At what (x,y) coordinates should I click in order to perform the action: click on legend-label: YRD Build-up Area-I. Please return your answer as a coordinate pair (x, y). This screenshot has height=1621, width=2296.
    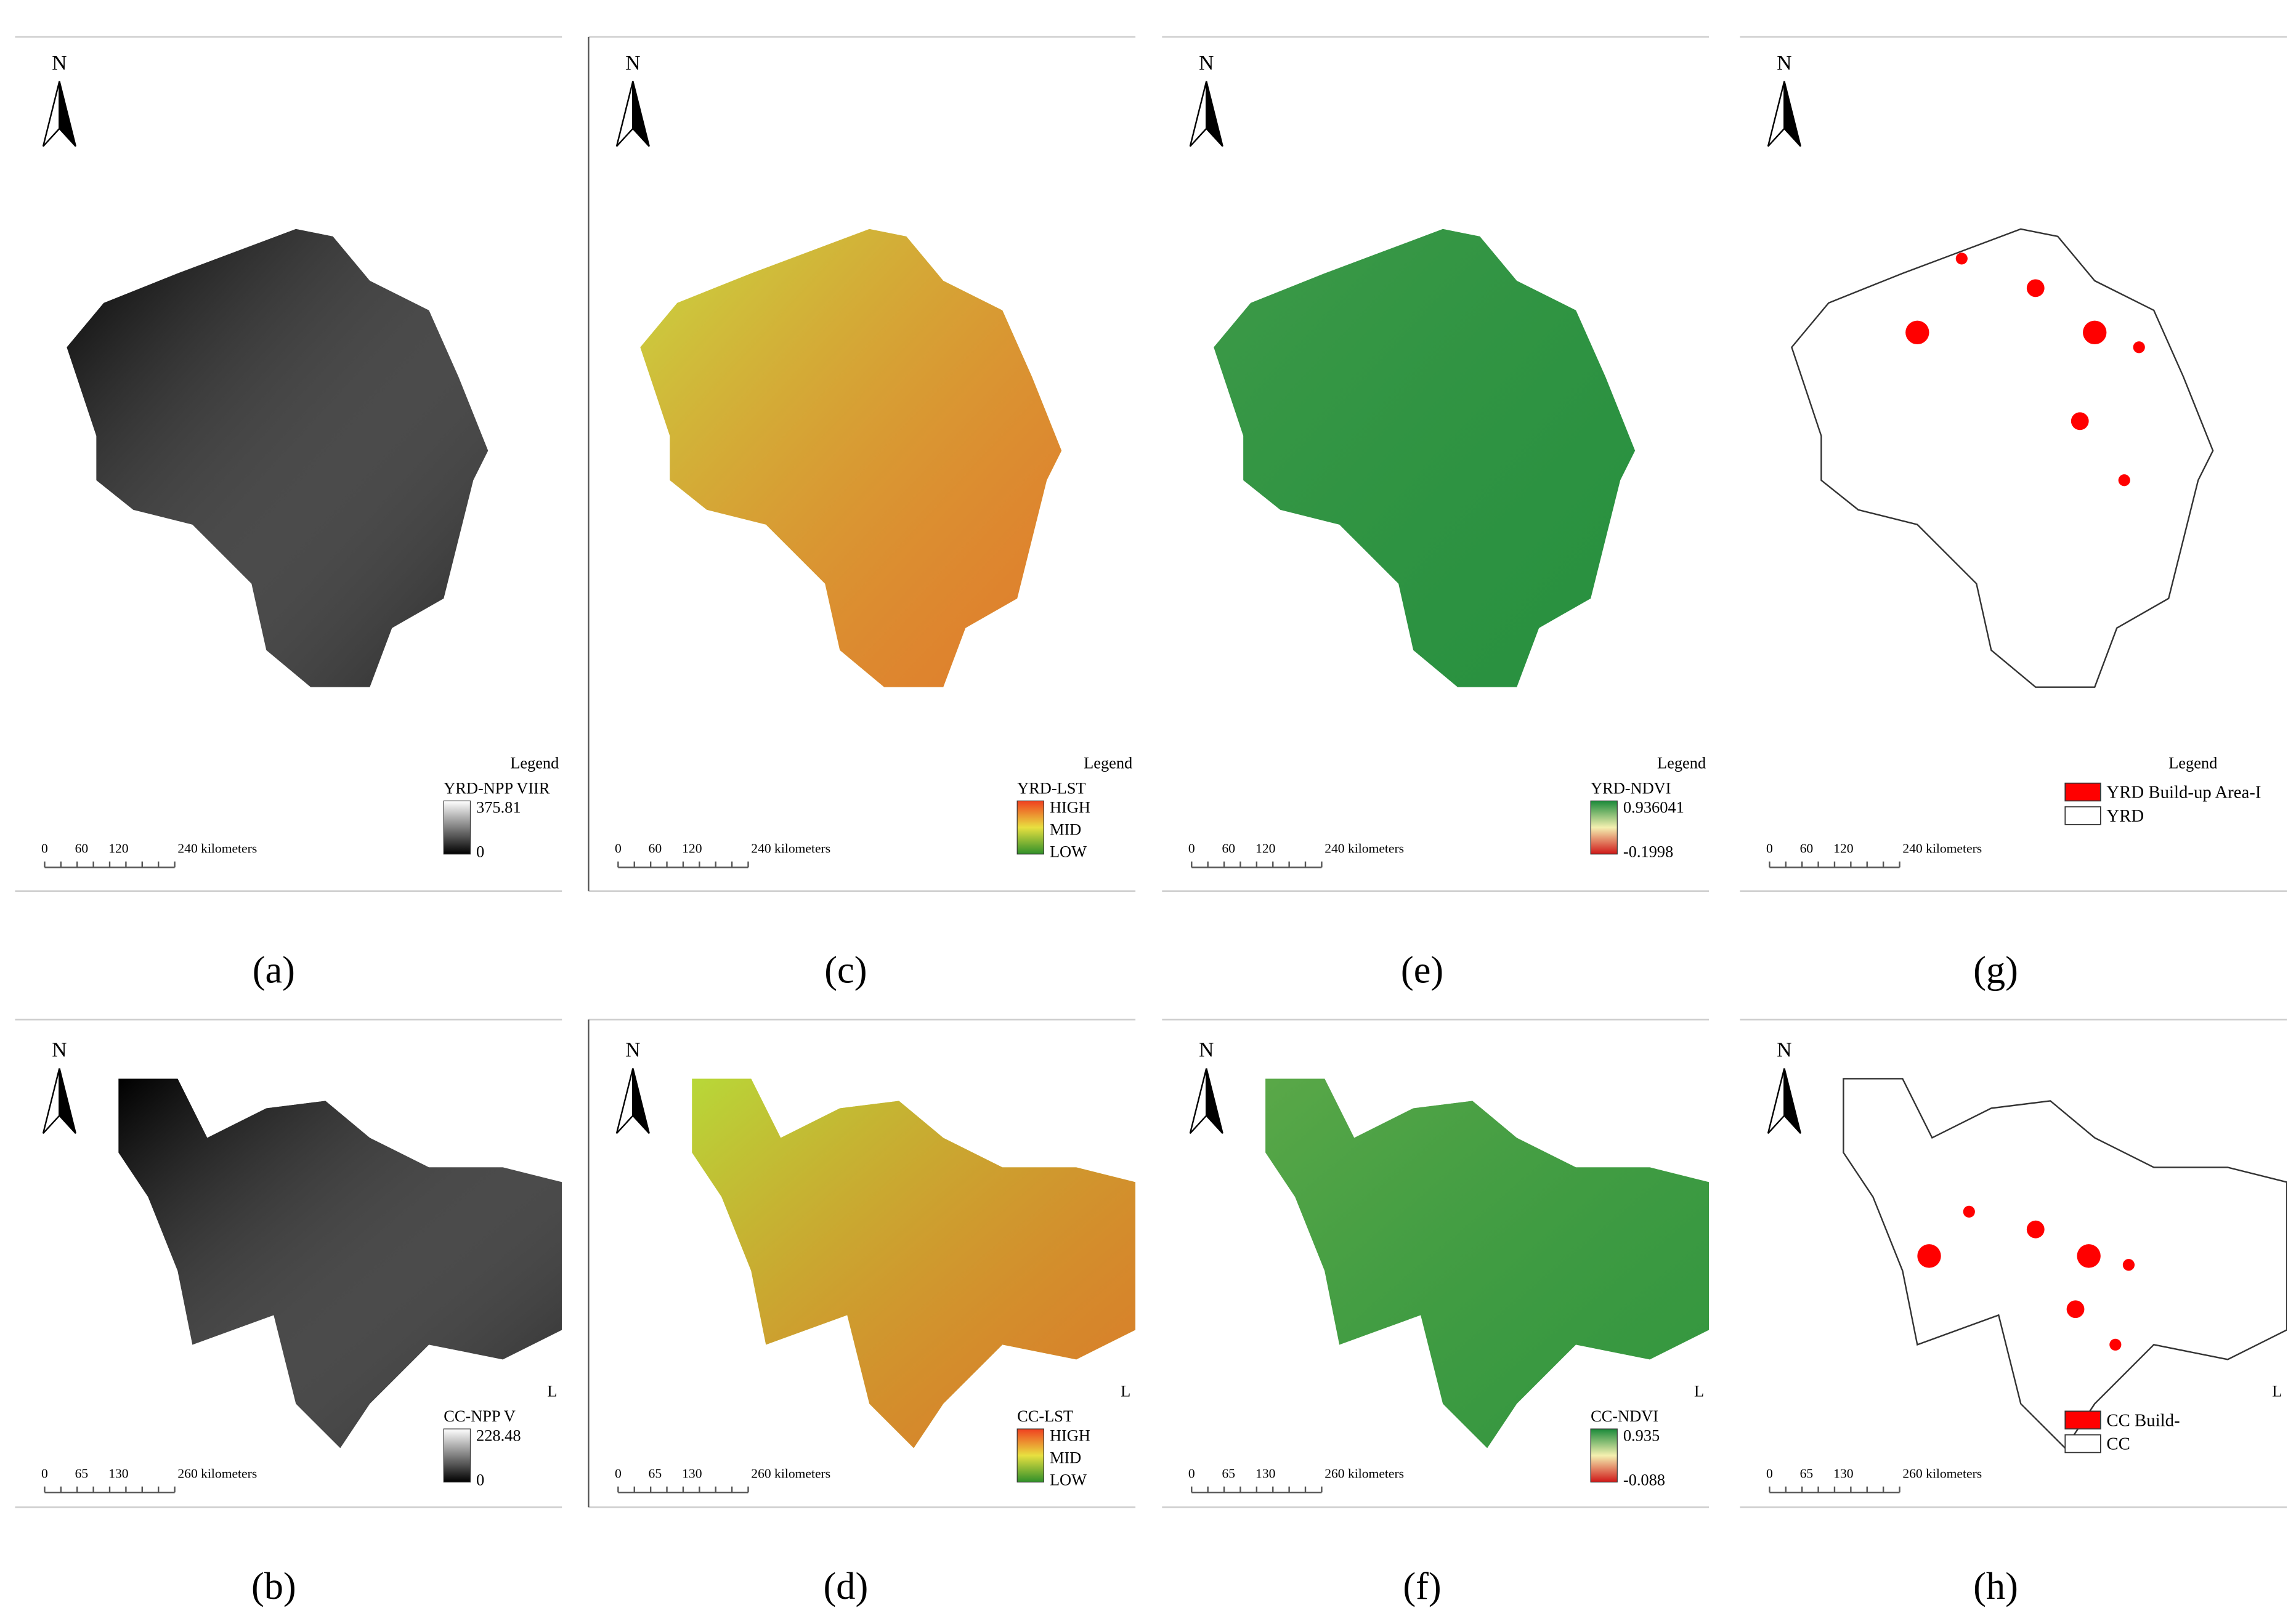
    Looking at the image, I should click on (2183, 792).